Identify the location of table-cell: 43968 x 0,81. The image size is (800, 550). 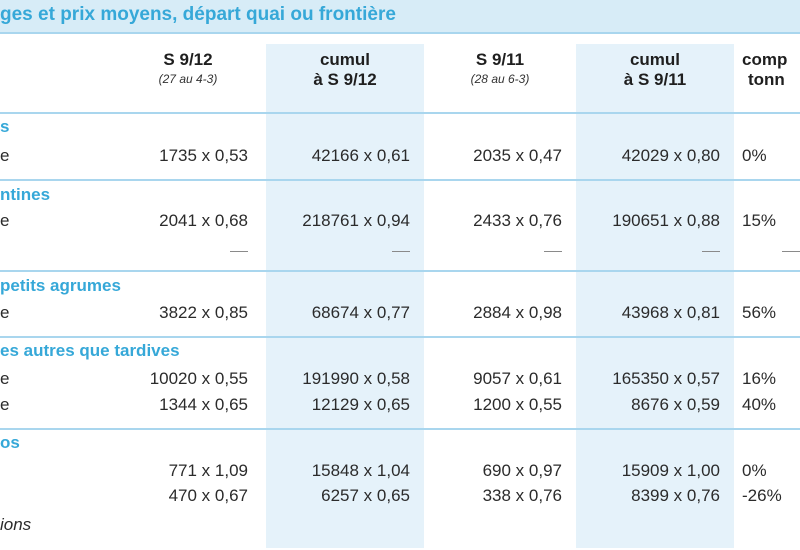
(670, 312).